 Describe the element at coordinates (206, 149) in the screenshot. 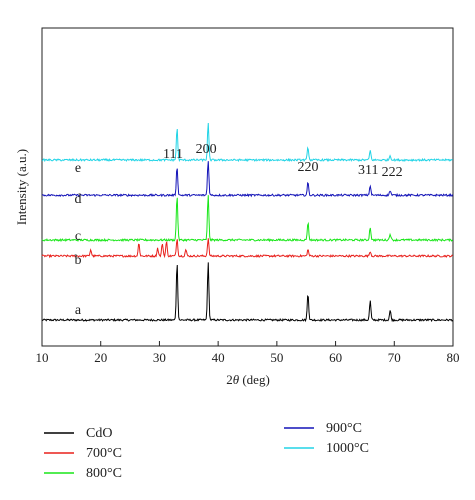

I see `peak-label-200: 200` at that location.